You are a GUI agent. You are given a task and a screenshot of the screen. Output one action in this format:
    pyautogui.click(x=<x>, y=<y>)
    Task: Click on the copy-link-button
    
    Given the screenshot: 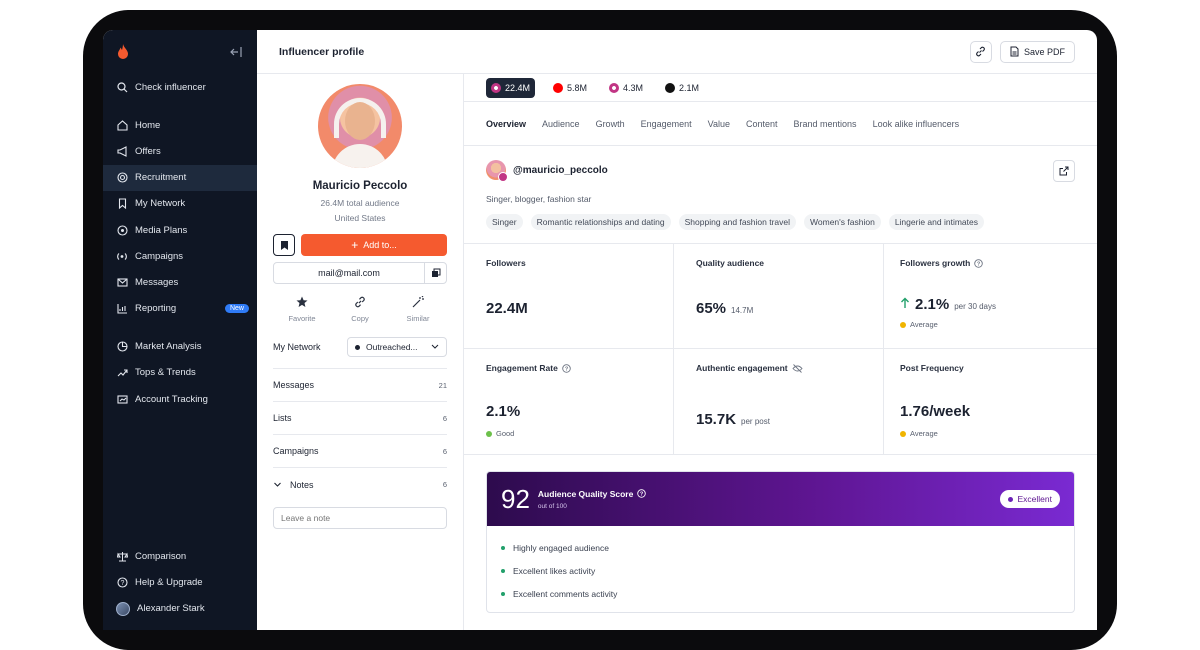 What is the action you would take?
    pyautogui.click(x=980, y=51)
    